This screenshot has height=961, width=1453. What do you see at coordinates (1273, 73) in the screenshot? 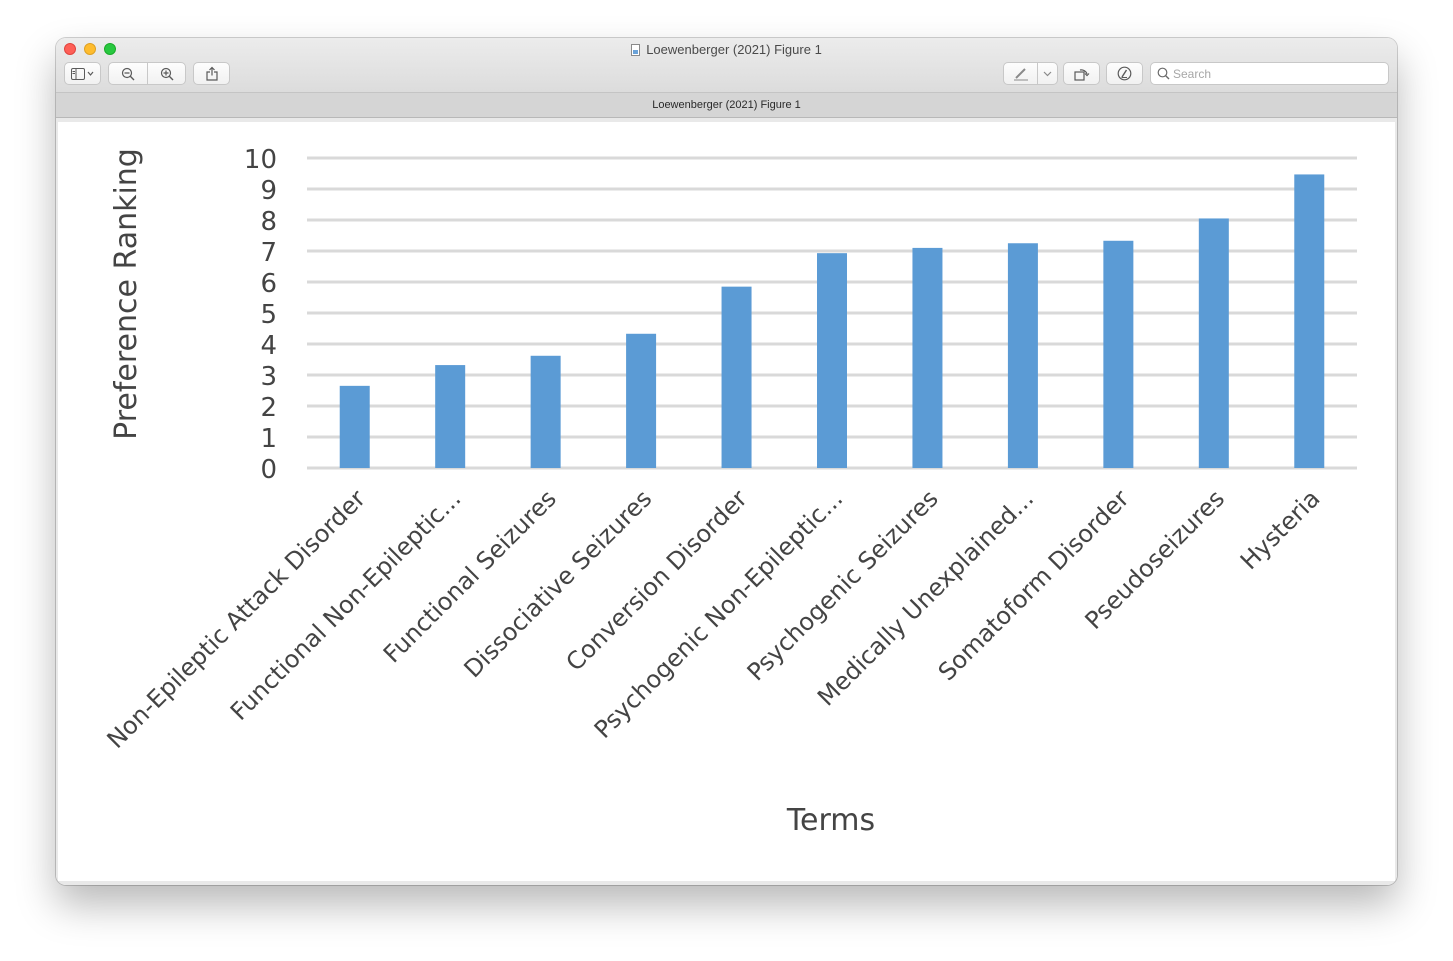
I see `search-input` at bounding box center [1273, 73].